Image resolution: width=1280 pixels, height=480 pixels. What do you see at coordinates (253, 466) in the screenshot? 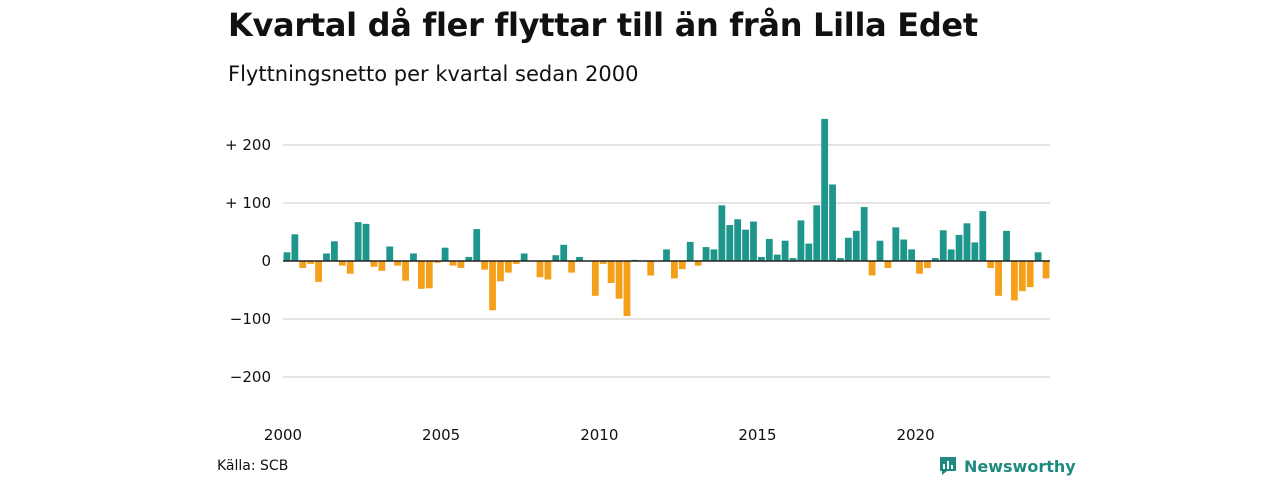
I see `source-note: Källa: SCB` at bounding box center [253, 466].